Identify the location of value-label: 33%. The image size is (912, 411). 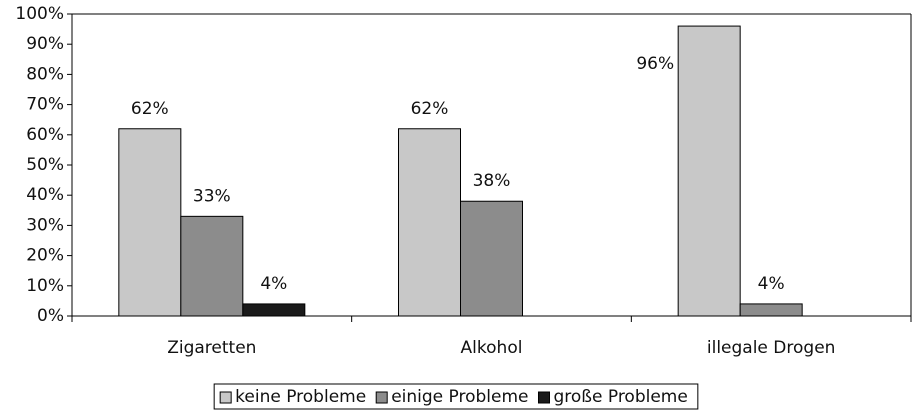
(212, 196).